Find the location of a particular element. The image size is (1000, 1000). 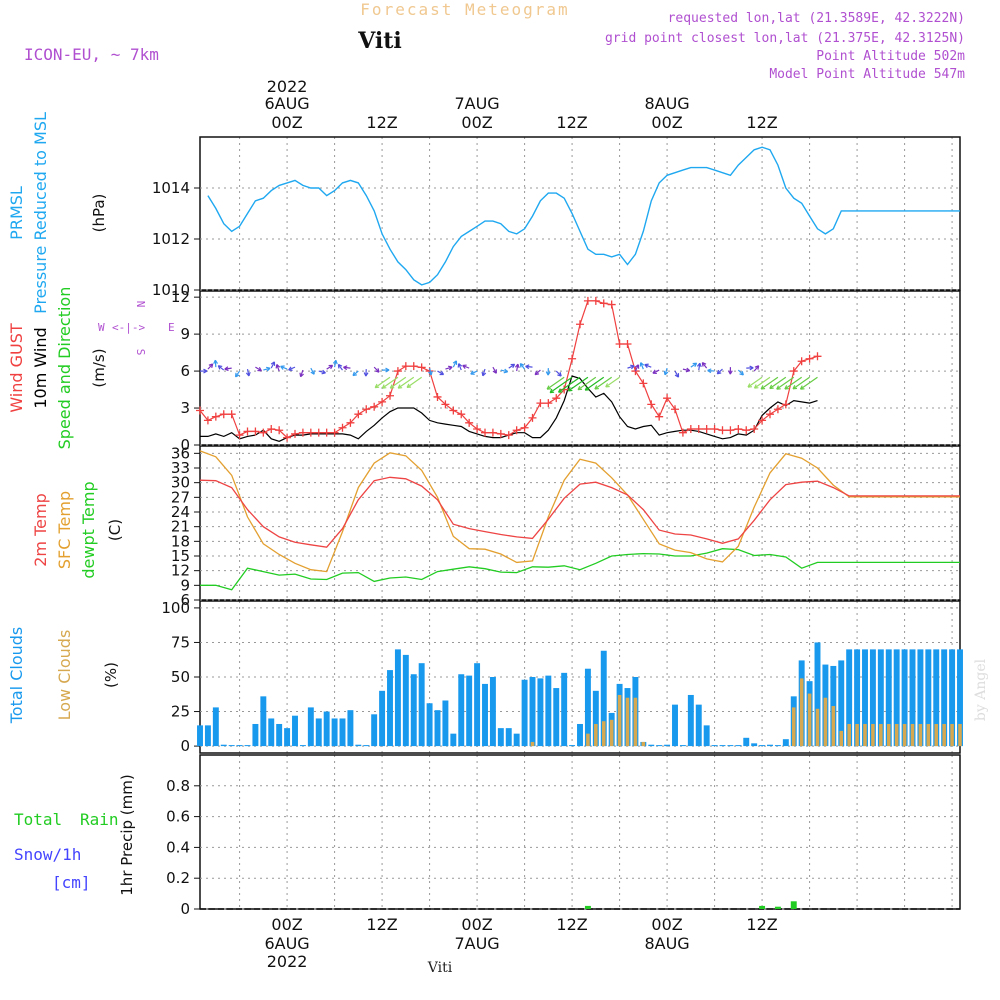

credit-watermark: by Angel is located at coordinates (981, 689).